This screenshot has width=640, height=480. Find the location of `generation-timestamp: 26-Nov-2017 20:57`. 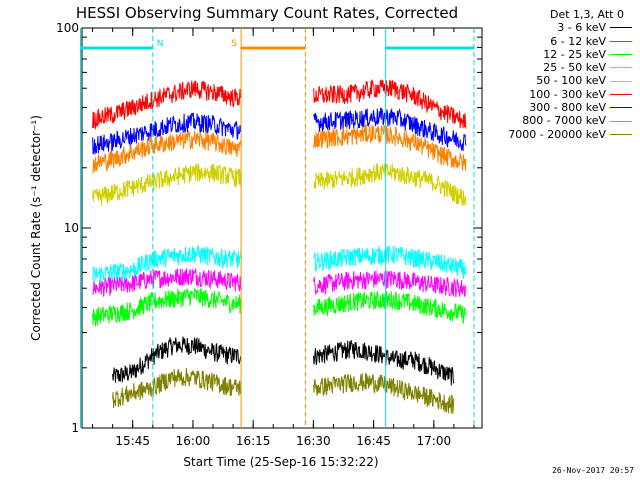

generation-timestamp: 26-Nov-2017 20:57 is located at coordinates (593, 470).